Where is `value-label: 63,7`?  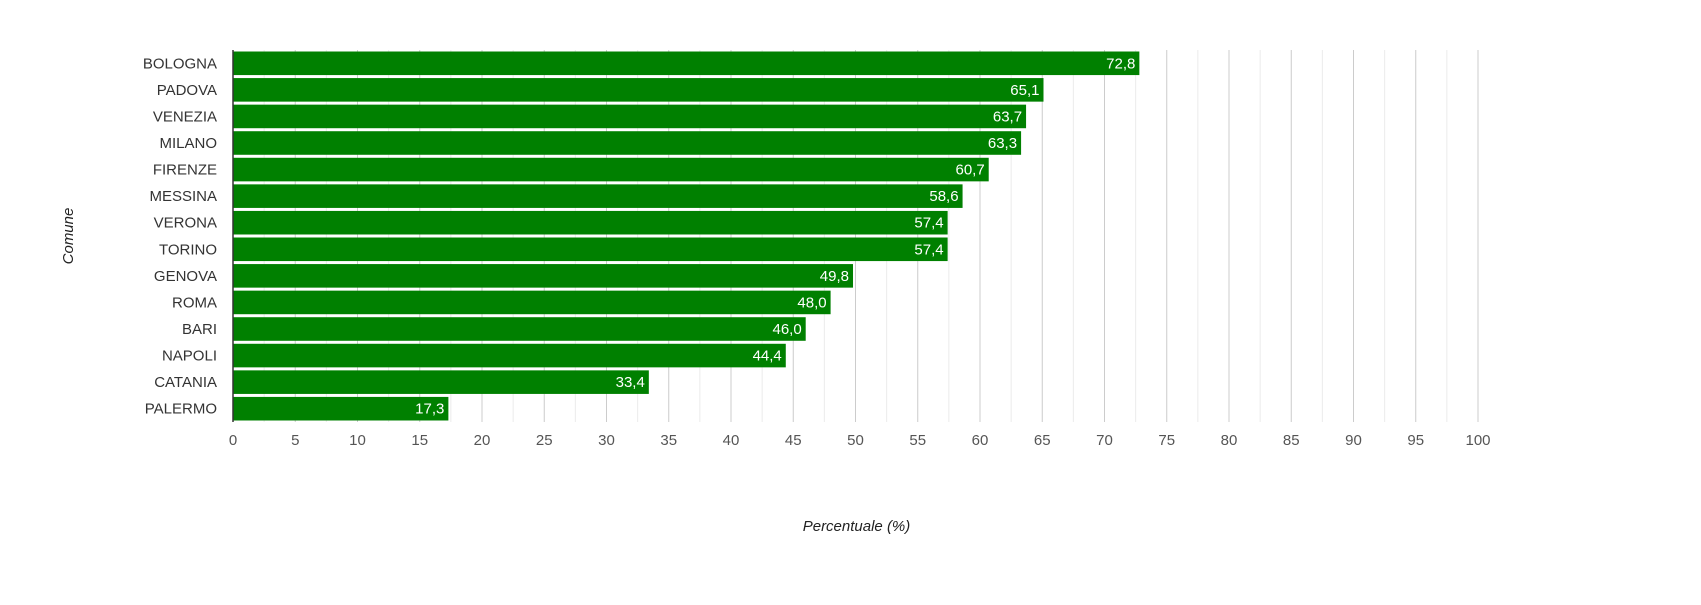
value-label: 63,7 is located at coordinates (1007, 116).